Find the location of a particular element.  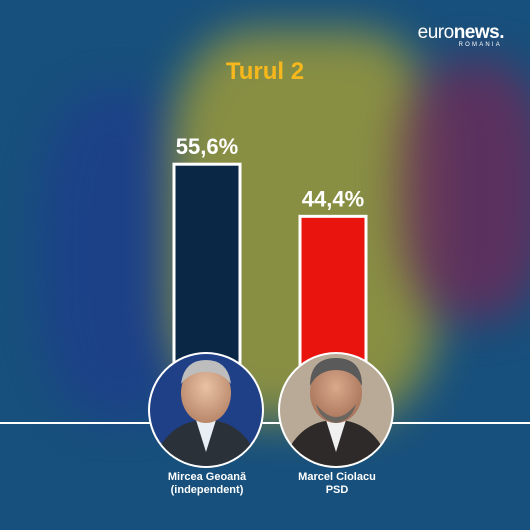

logo-text-bold: news. is located at coordinates (479, 32).